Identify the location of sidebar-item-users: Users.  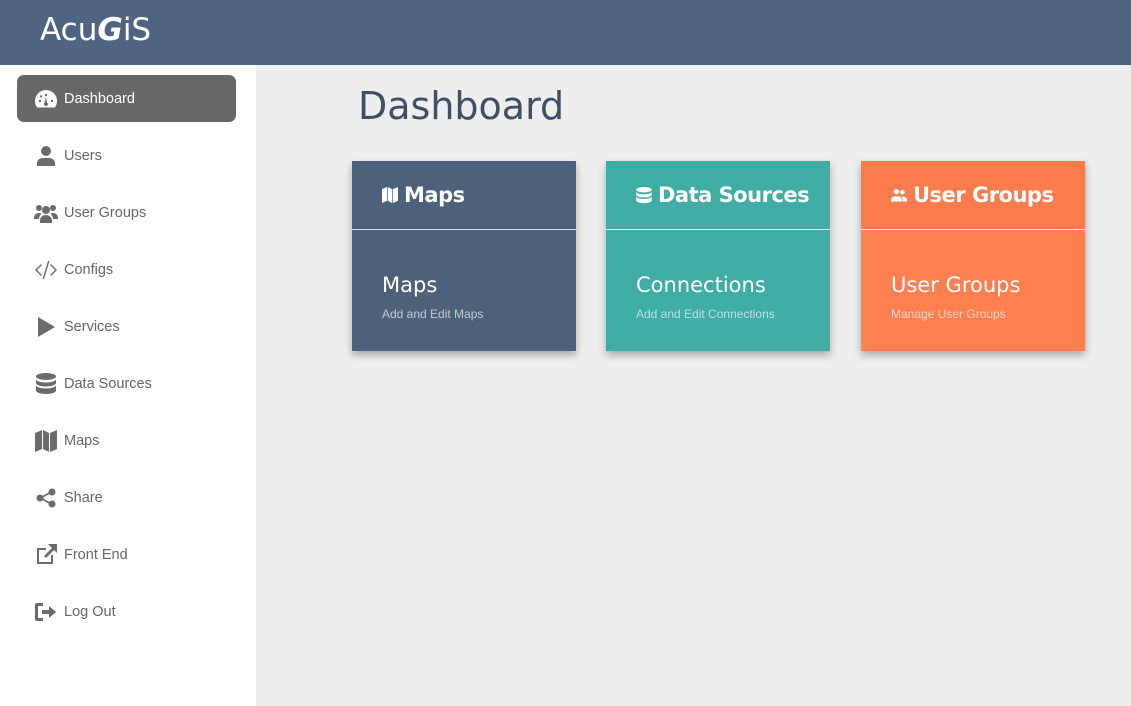
(126, 155).